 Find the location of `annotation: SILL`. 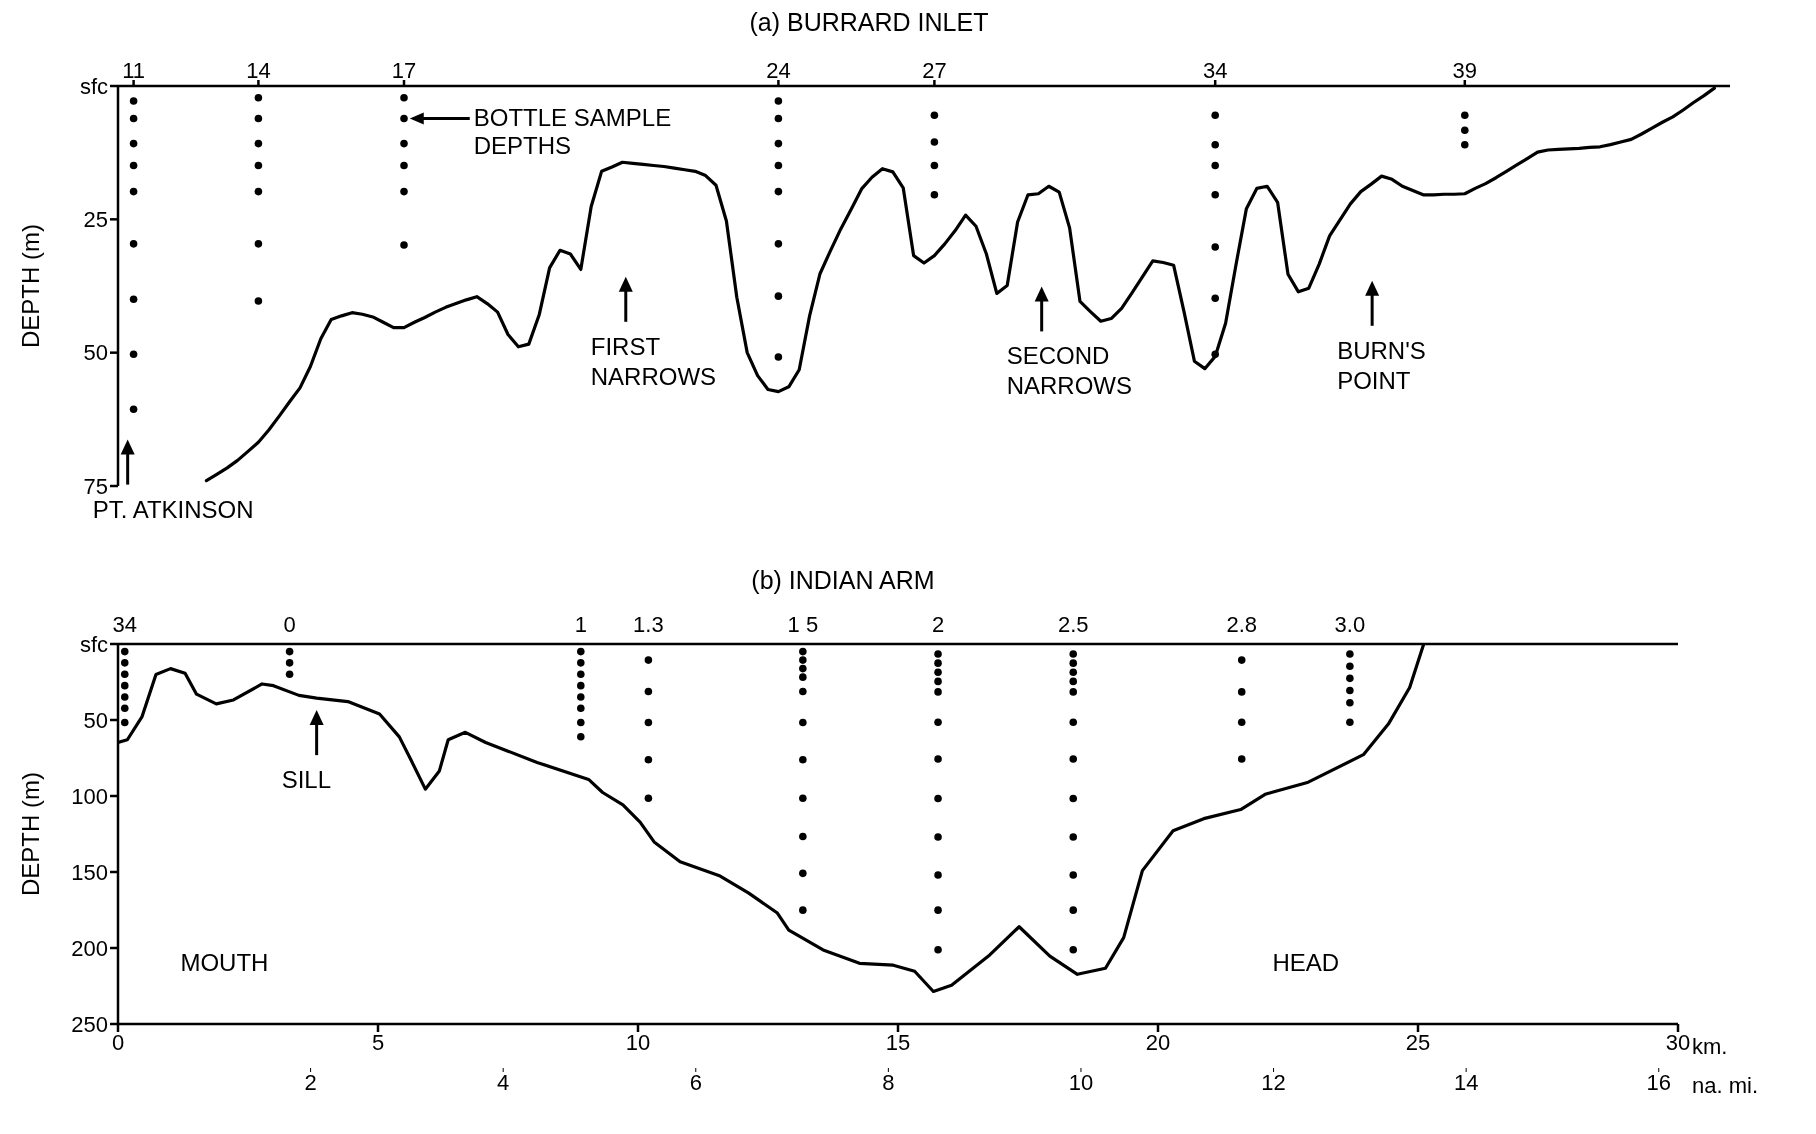

annotation: SILL is located at coordinates (306, 780).